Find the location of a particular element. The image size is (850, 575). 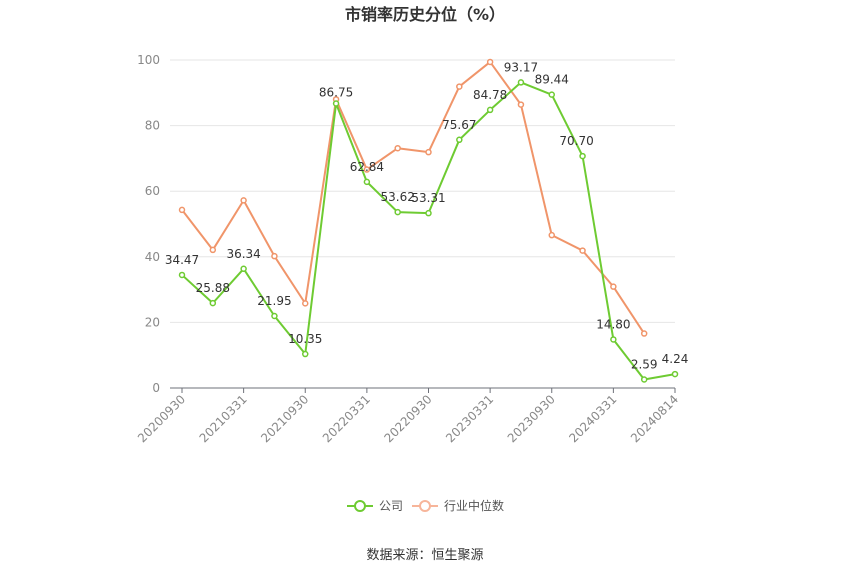

y-tick-label: 80 is located at coordinates (152, 126).